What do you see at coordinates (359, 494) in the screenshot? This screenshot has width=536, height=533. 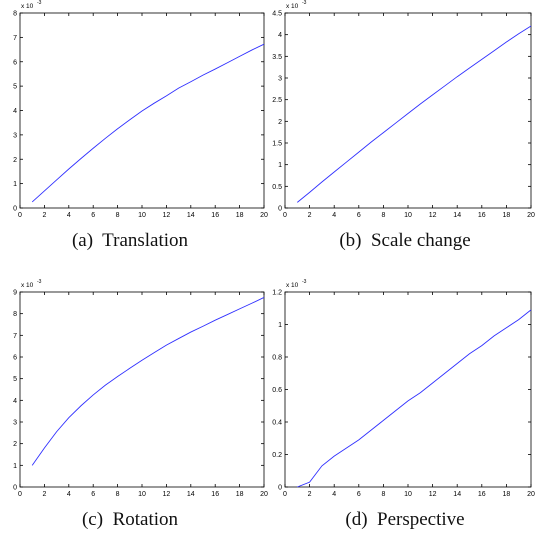 I see `x-tick-label-d: 6` at bounding box center [359, 494].